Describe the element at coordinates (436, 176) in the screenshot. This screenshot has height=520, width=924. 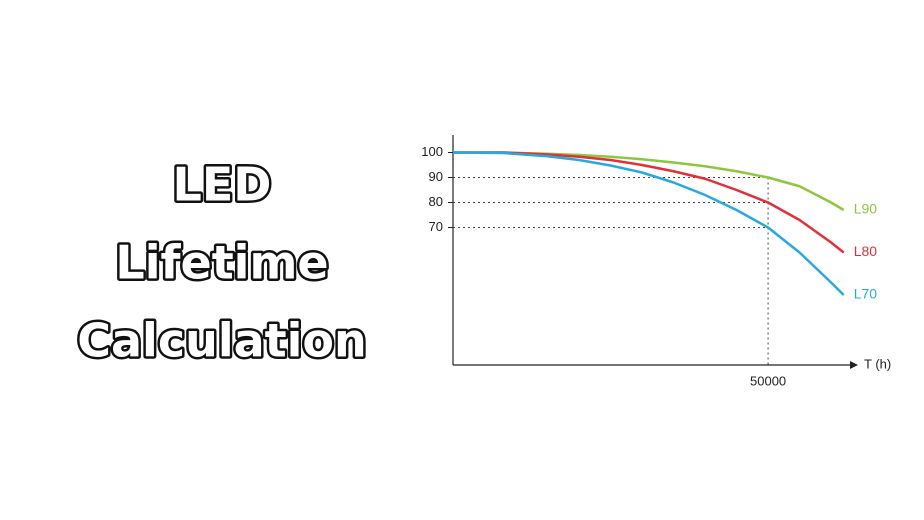
I see `y-tick-label: 90` at that location.